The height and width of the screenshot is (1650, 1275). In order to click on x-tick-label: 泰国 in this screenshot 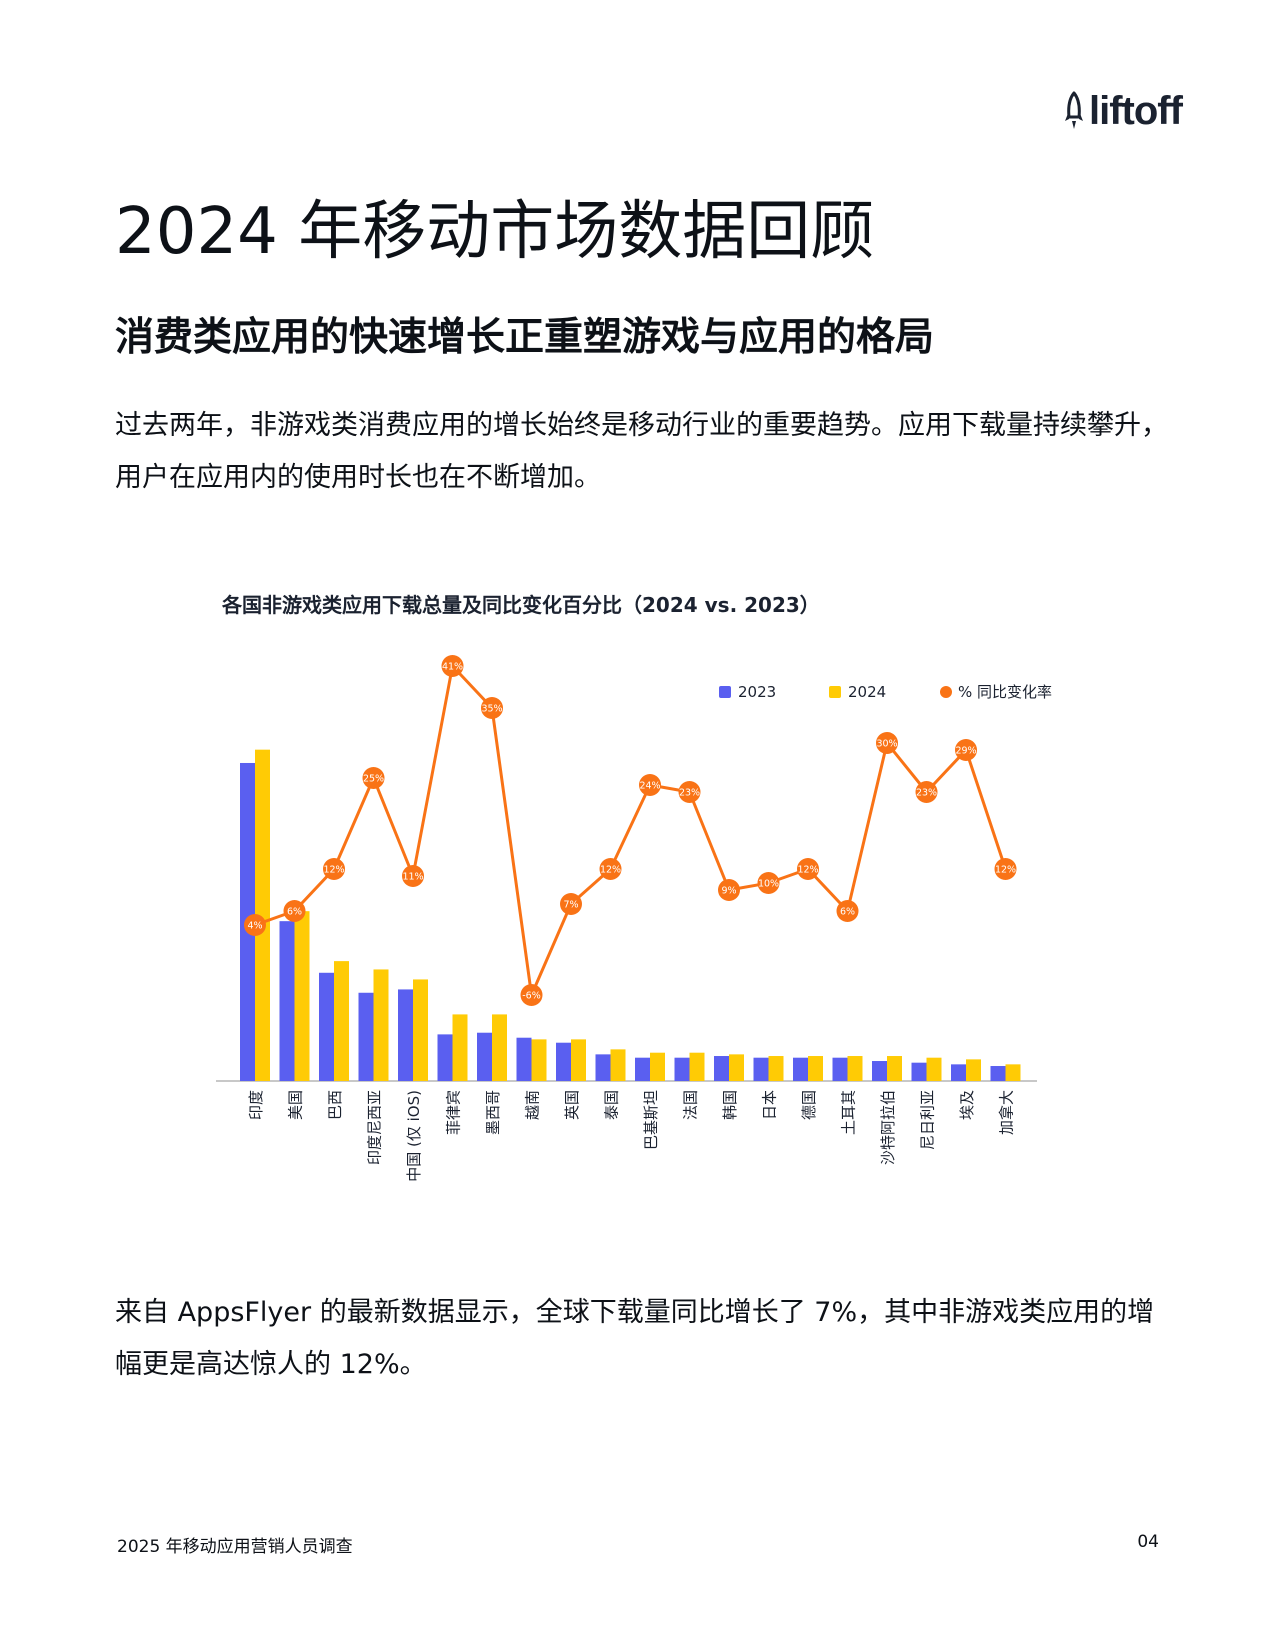, I will do `click(612, 1105)`.